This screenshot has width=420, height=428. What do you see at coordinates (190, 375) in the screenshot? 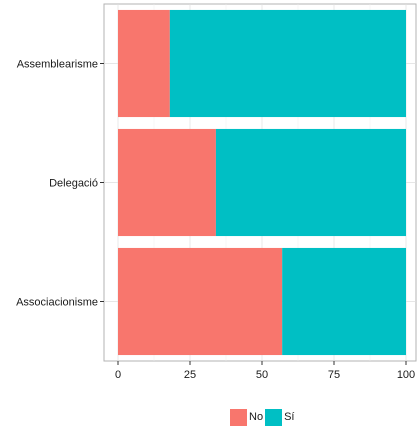
I see `x-tick-label: 25` at bounding box center [190, 375].